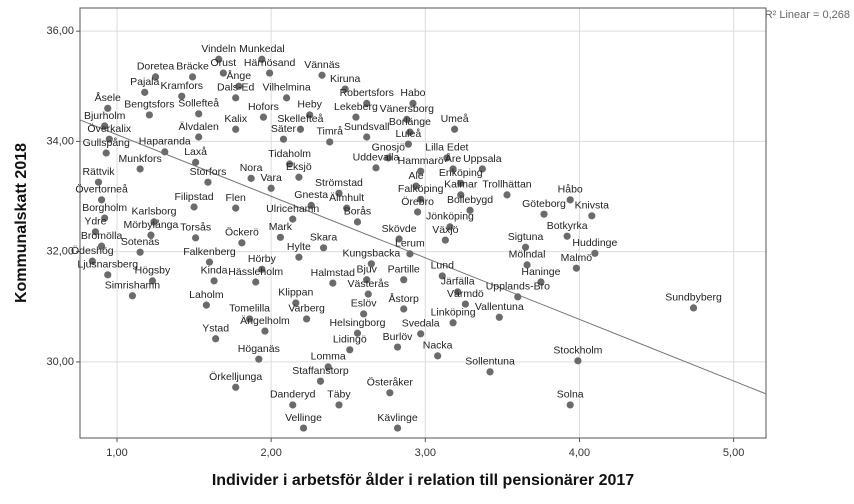 The image size is (854, 504). I want to click on point-label: Uppsala, so click(482, 159).